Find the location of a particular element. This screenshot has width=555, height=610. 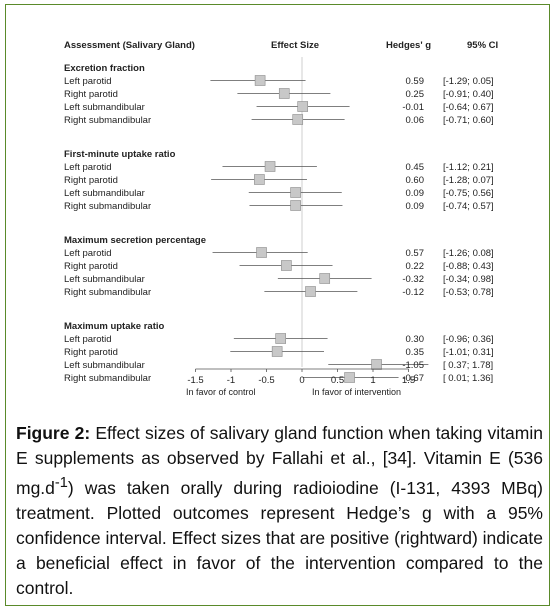

x-axis: -1.5 -1 -0.5 0 0.5 1 1.5 is located at coordinates (301, 377).